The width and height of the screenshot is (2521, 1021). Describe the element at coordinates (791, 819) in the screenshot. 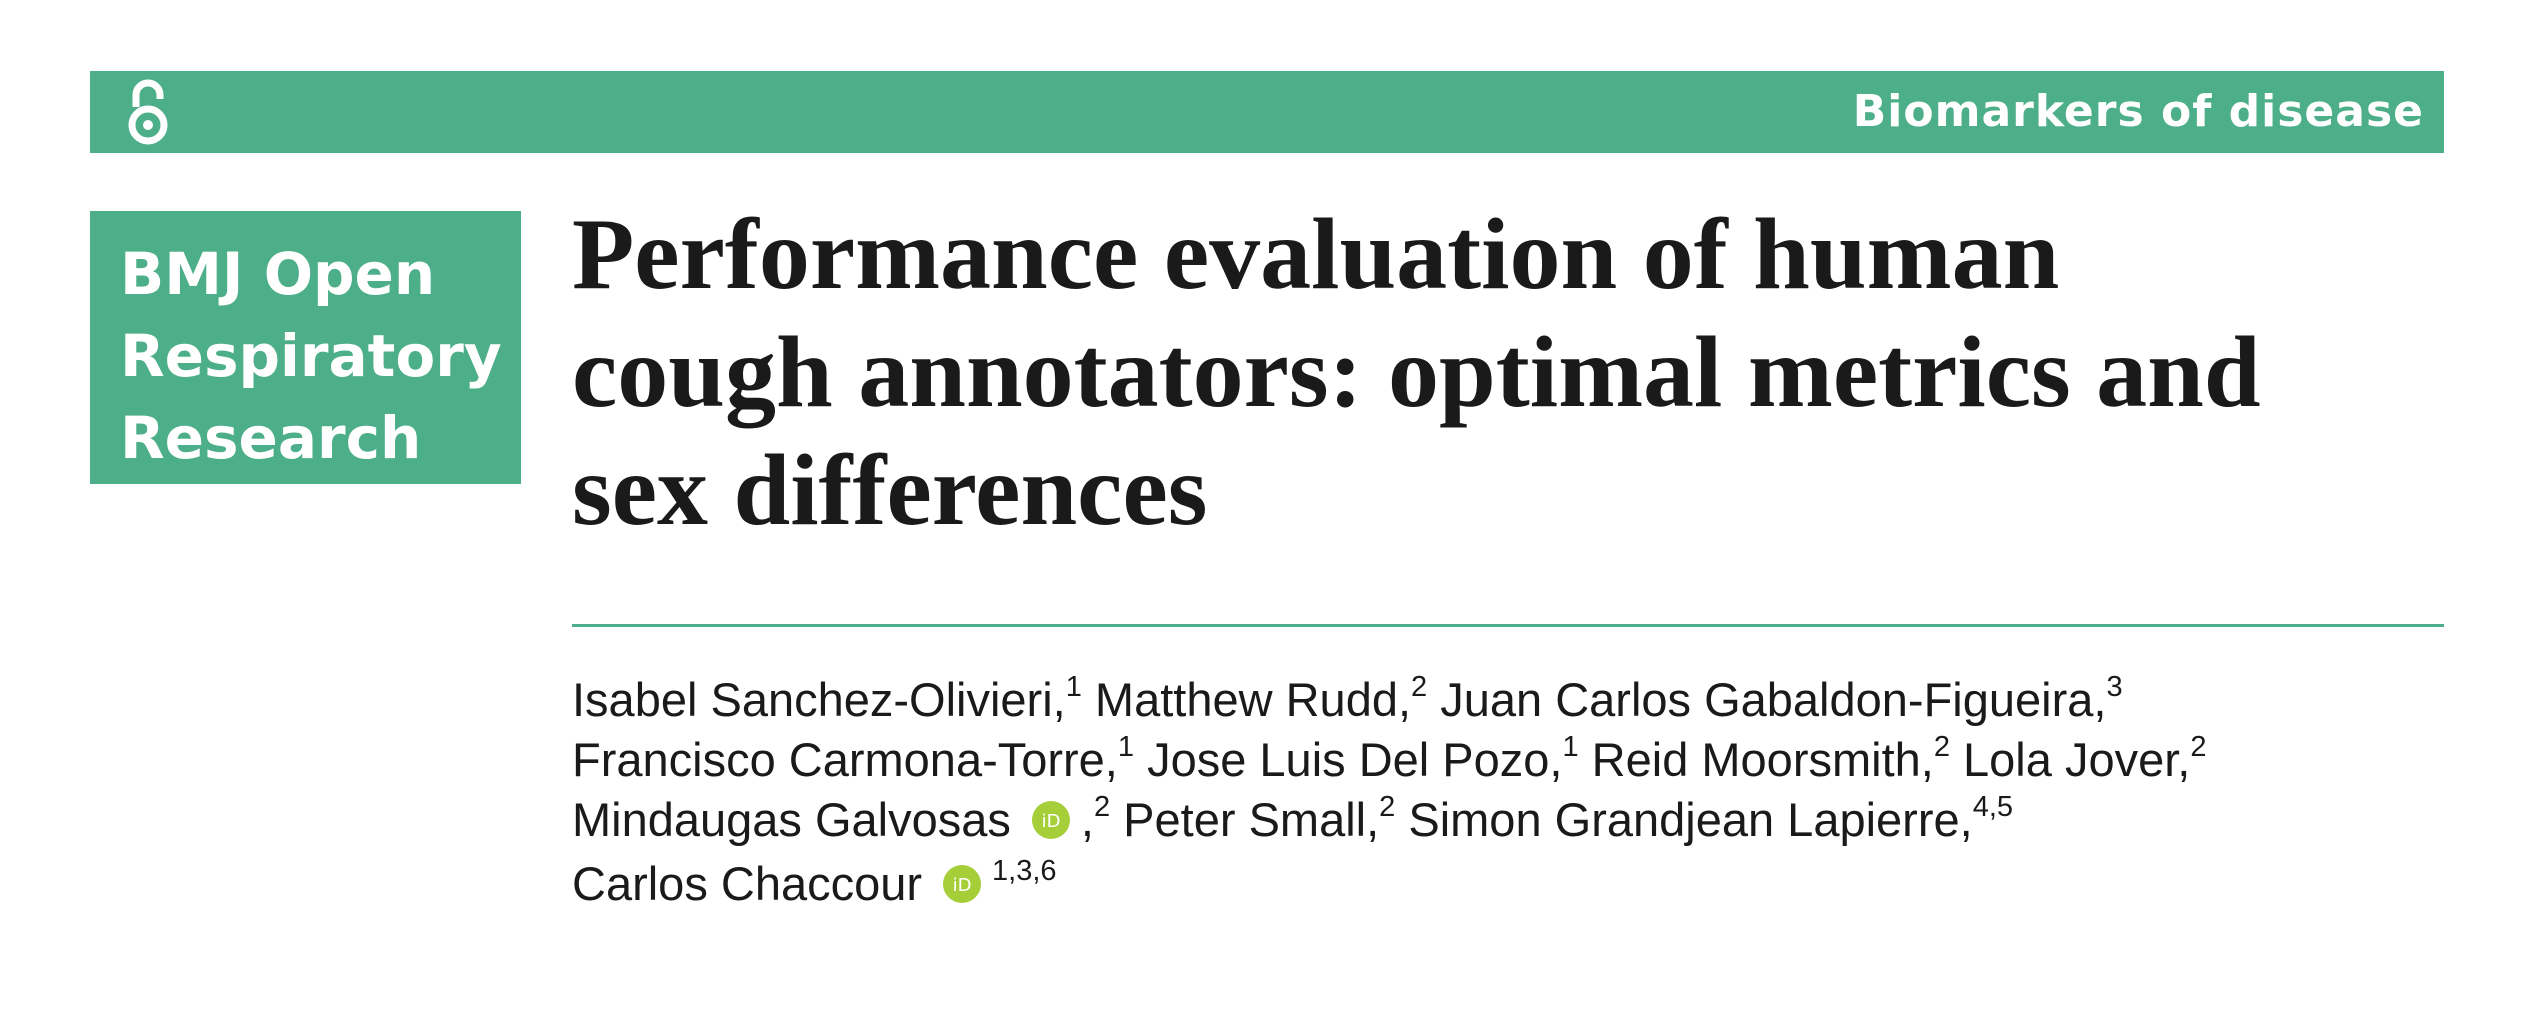

I see `author-name: Mindaugas Galvosas` at that location.